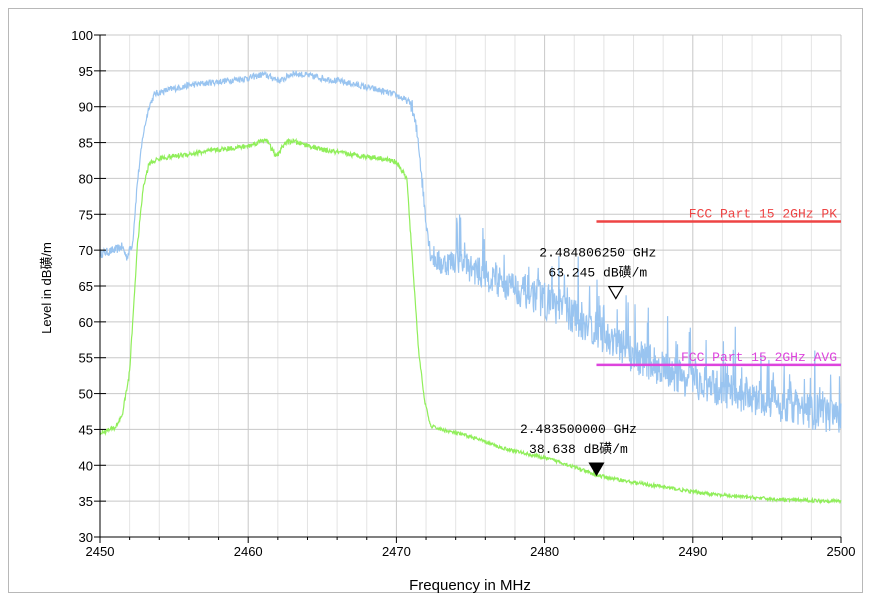 This screenshot has width=871, height=599. What do you see at coordinates (692, 551) in the screenshot?
I see `x-tick-label: 2490` at bounding box center [692, 551].